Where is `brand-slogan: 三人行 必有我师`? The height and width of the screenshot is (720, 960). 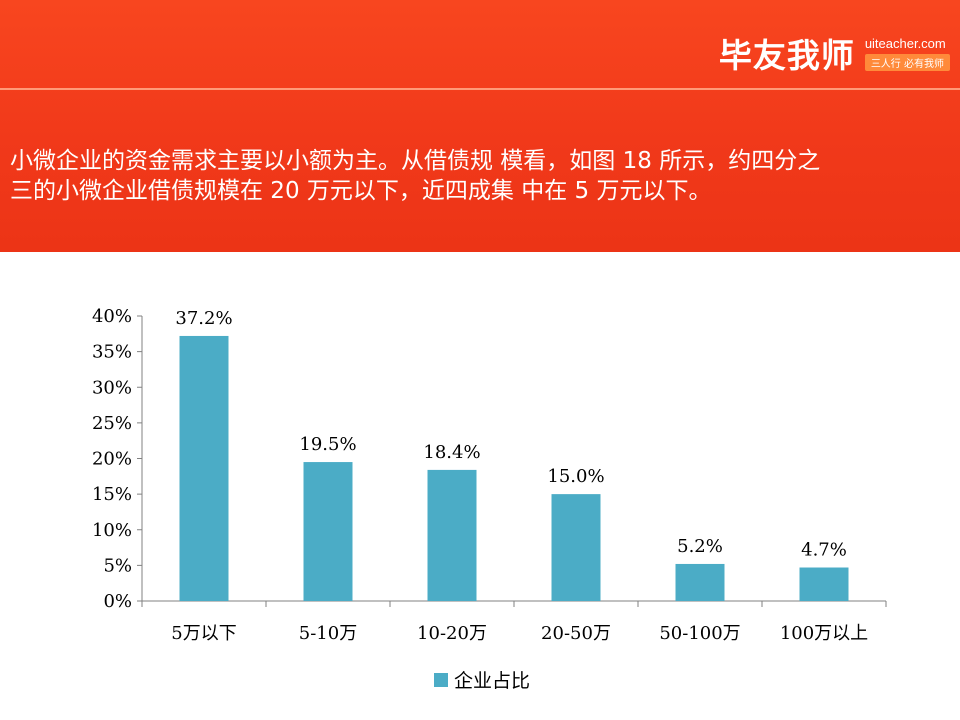
brand-slogan: 三人行 必有我师 is located at coordinates (907, 62).